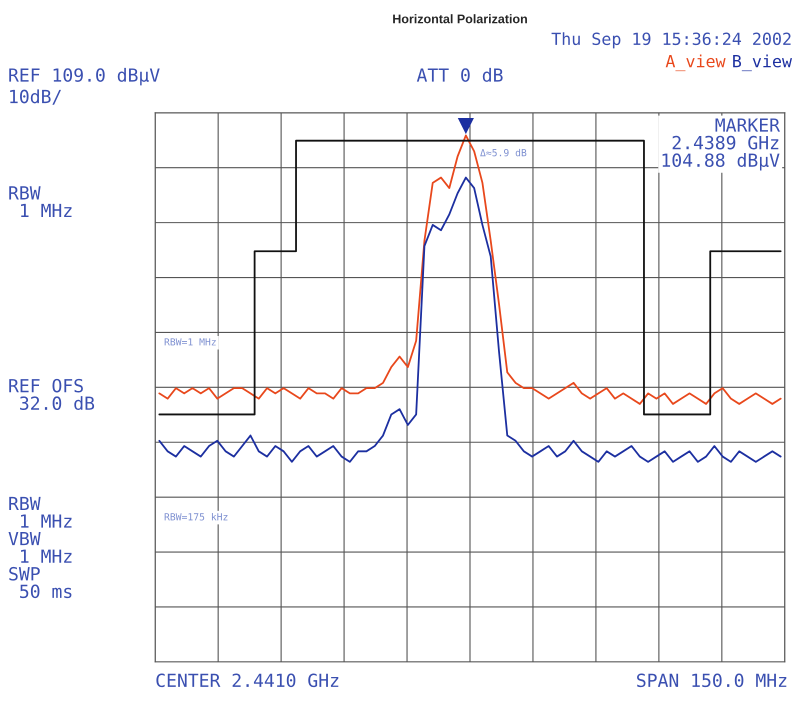 This screenshot has height=714, width=800. What do you see at coordinates (40, 547) in the screenshot?
I see `text: RBW 1 MHz VBW 1 MHz SWP 50 ms` at bounding box center [40, 547].